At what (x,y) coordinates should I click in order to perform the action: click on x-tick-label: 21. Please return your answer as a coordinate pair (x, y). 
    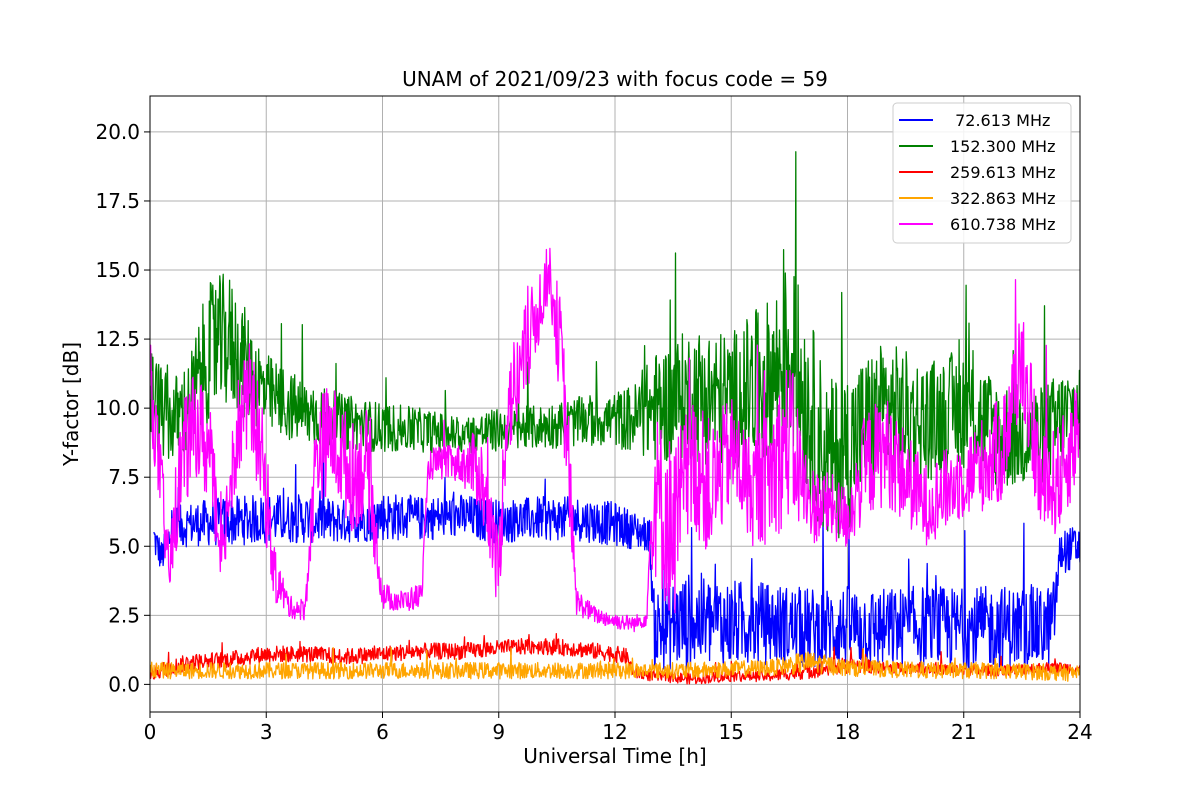
    Looking at the image, I should click on (963, 732).